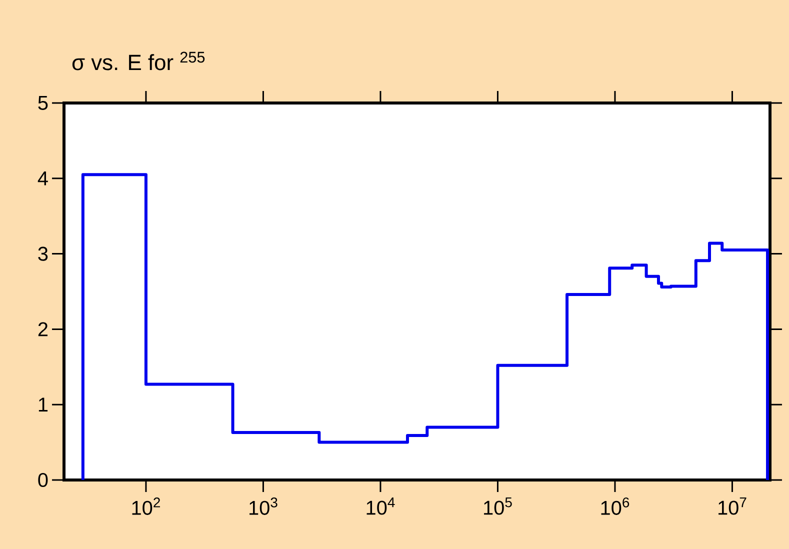 The width and height of the screenshot is (789, 549). What do you see at coordinates (615, 506) in the screenshot?
I see `x-tick-label: 10$^{6}$` at bounding box center [615, 506].